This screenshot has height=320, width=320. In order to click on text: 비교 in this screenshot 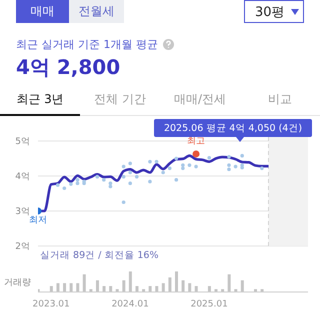, I will do `click(280, 99)`.